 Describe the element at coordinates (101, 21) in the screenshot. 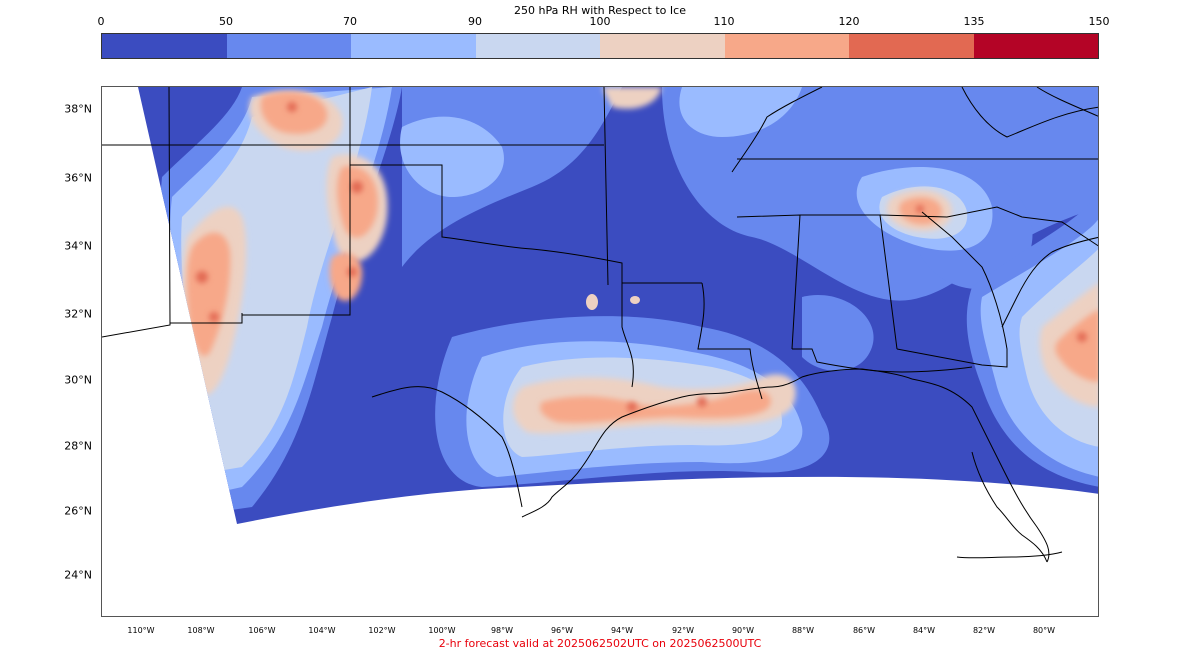

I see `colorbar-tick-0: 0` at that location.